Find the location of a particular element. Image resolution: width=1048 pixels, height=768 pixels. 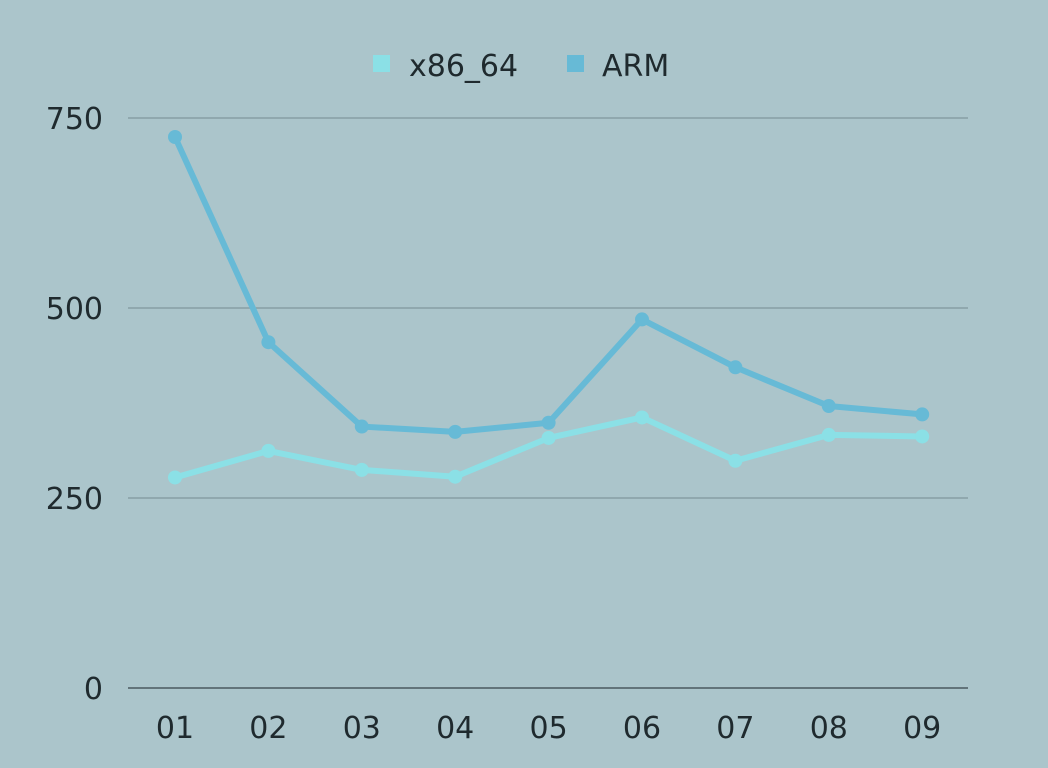

x-axis: 01 02 03 04 05 06 07 08 09 is located at coordinates (548, 728).